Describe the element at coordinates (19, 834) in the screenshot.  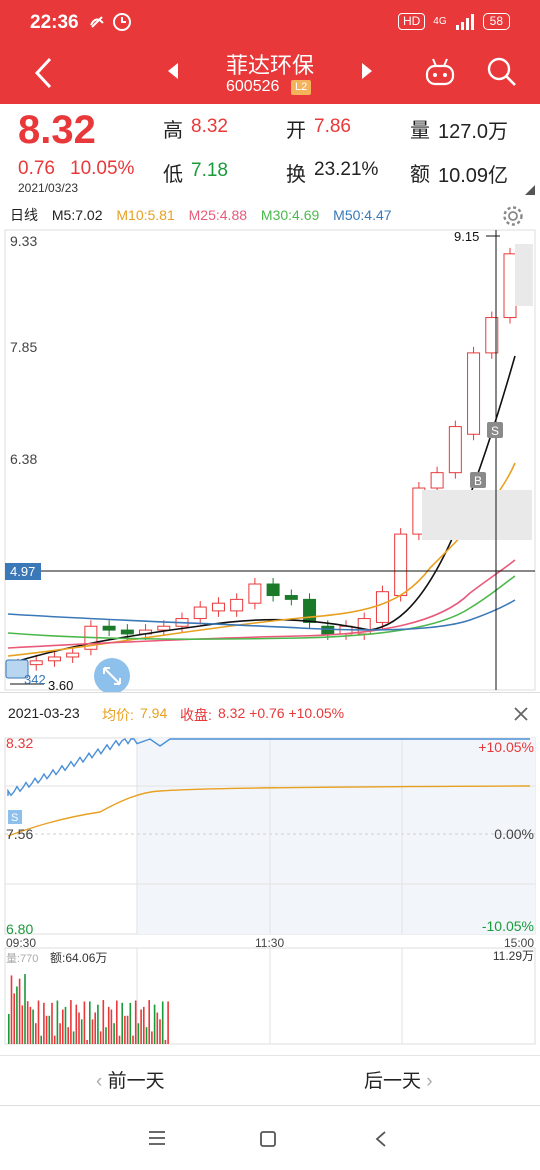
I see `y-mid: 7.56` at that location.